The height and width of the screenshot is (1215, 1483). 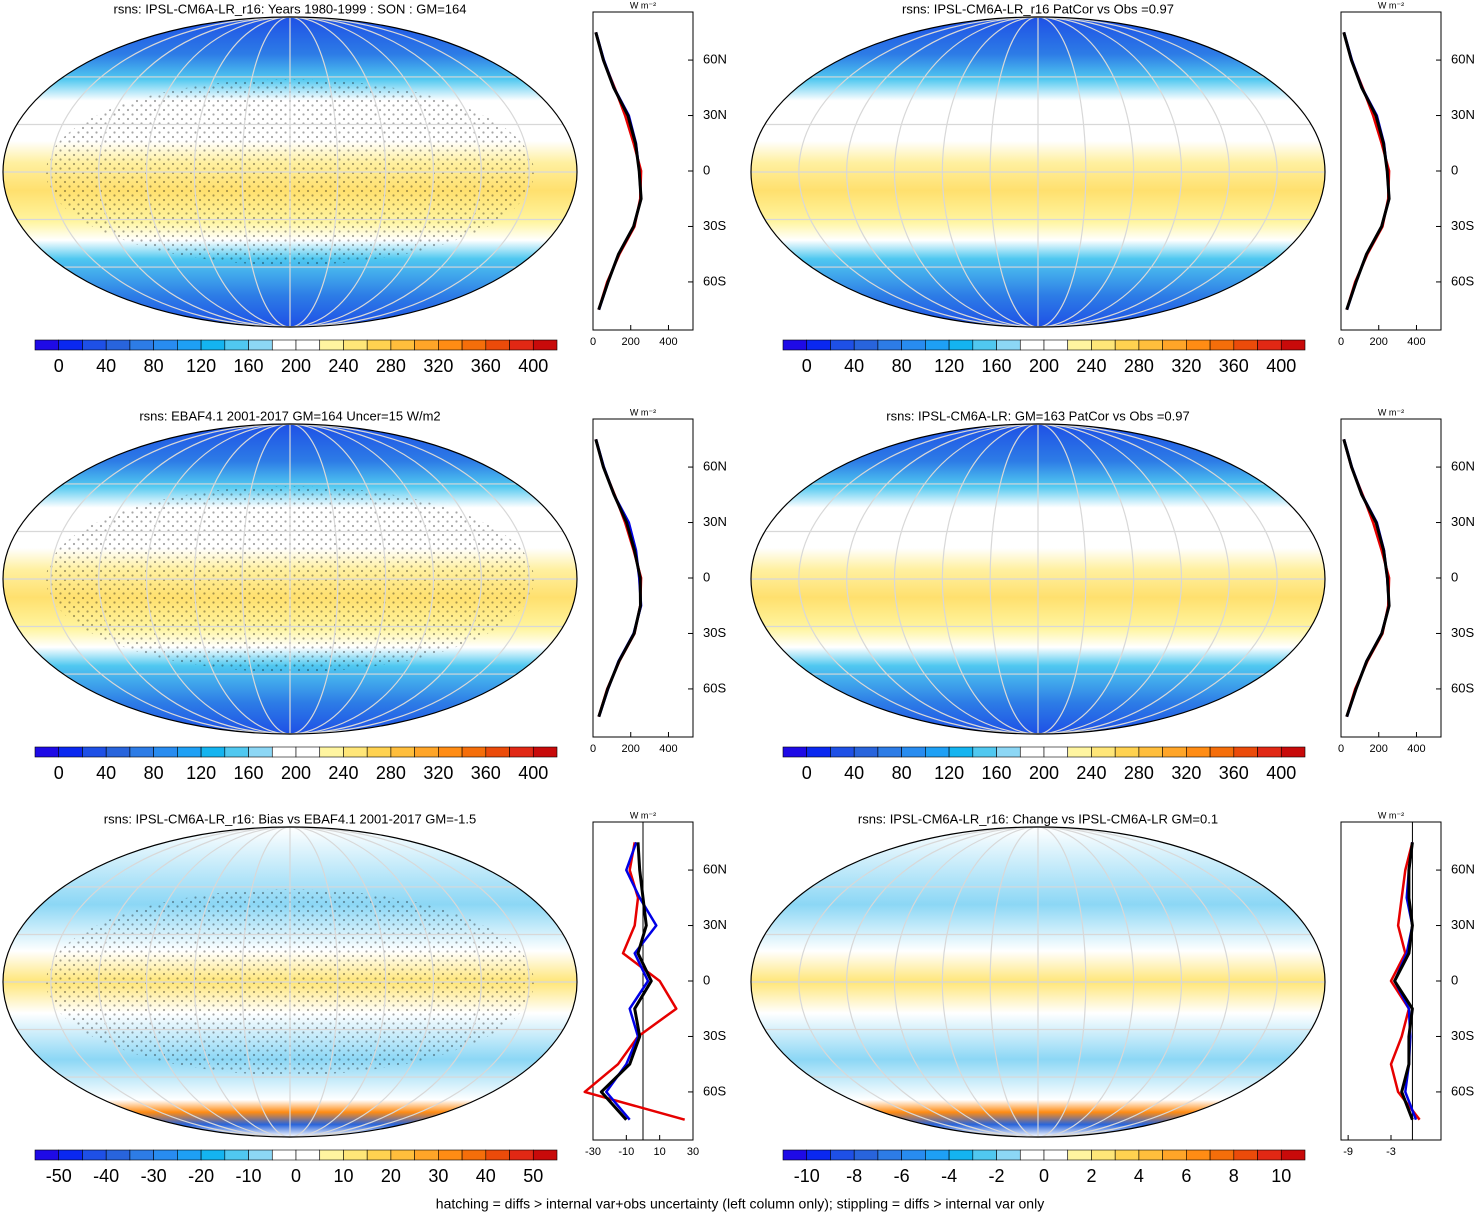 I want to click on x-tick-label: 10, so click(x=660, y=1152).